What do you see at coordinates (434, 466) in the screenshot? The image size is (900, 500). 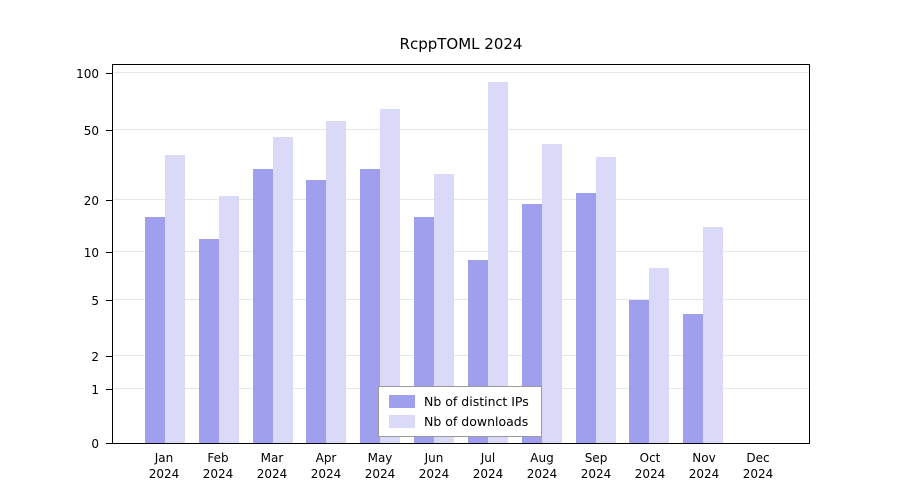 I see `x-tick-label-jun: Jun 2024` at bounding box center [434, 466].